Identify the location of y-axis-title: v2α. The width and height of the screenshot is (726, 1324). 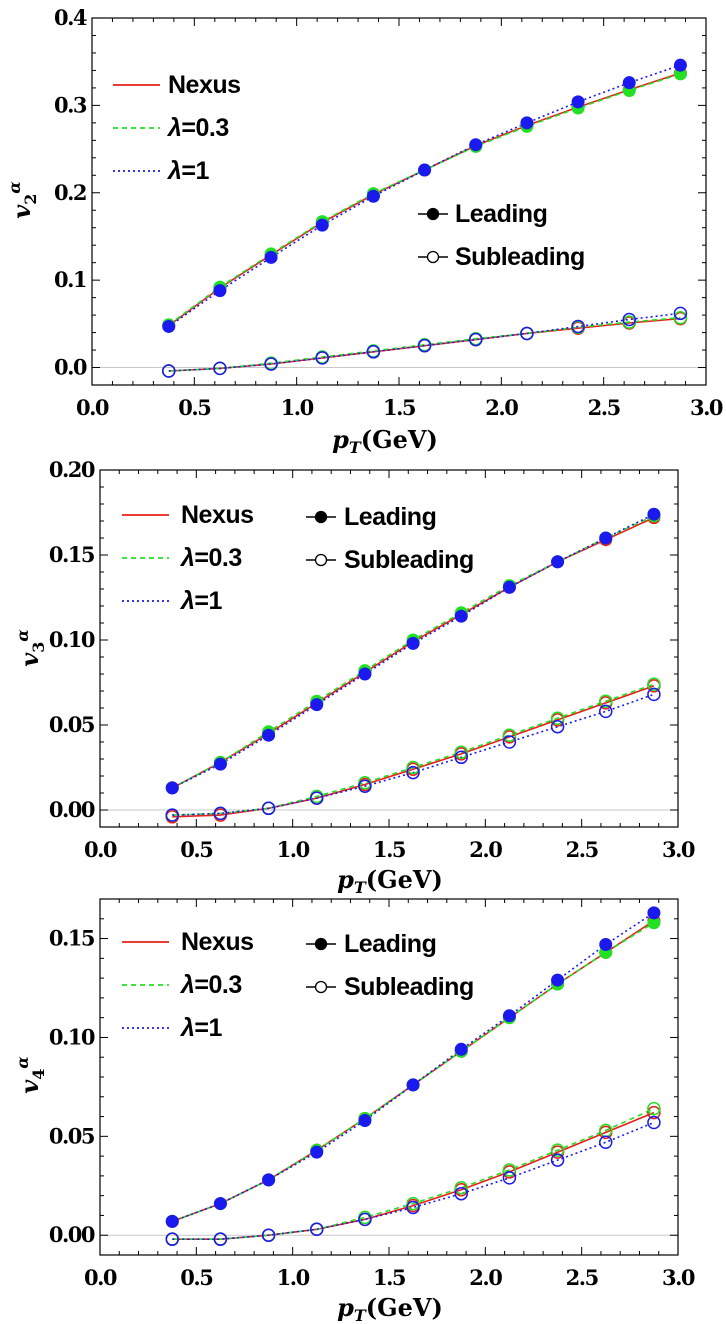
(22, 199).